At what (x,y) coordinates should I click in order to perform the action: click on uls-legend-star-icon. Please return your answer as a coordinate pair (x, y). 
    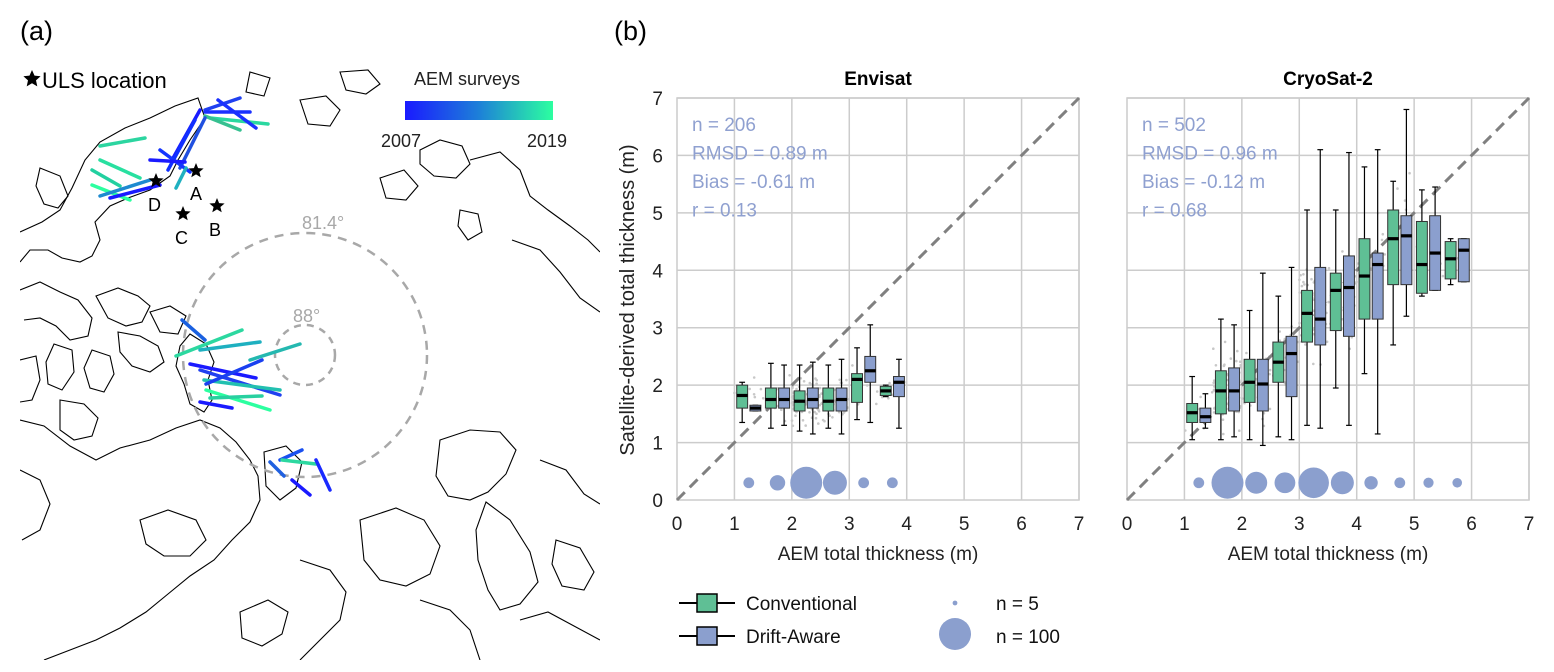
    Looking at the image, I should click on (32, 78).